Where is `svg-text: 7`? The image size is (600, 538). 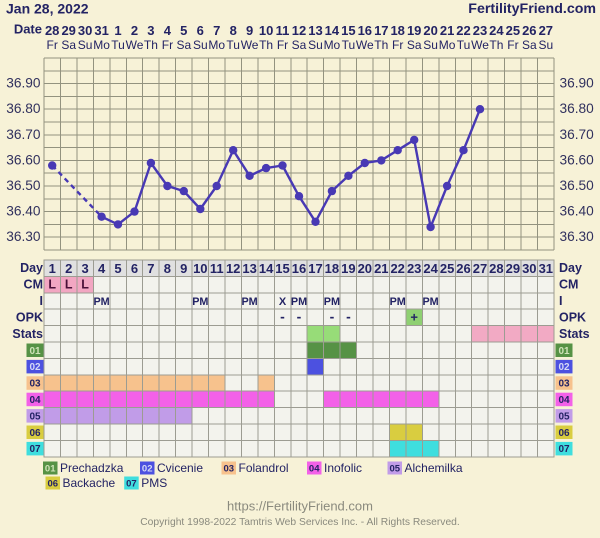 svg-text: 7 is located at coordinates (216, 30).